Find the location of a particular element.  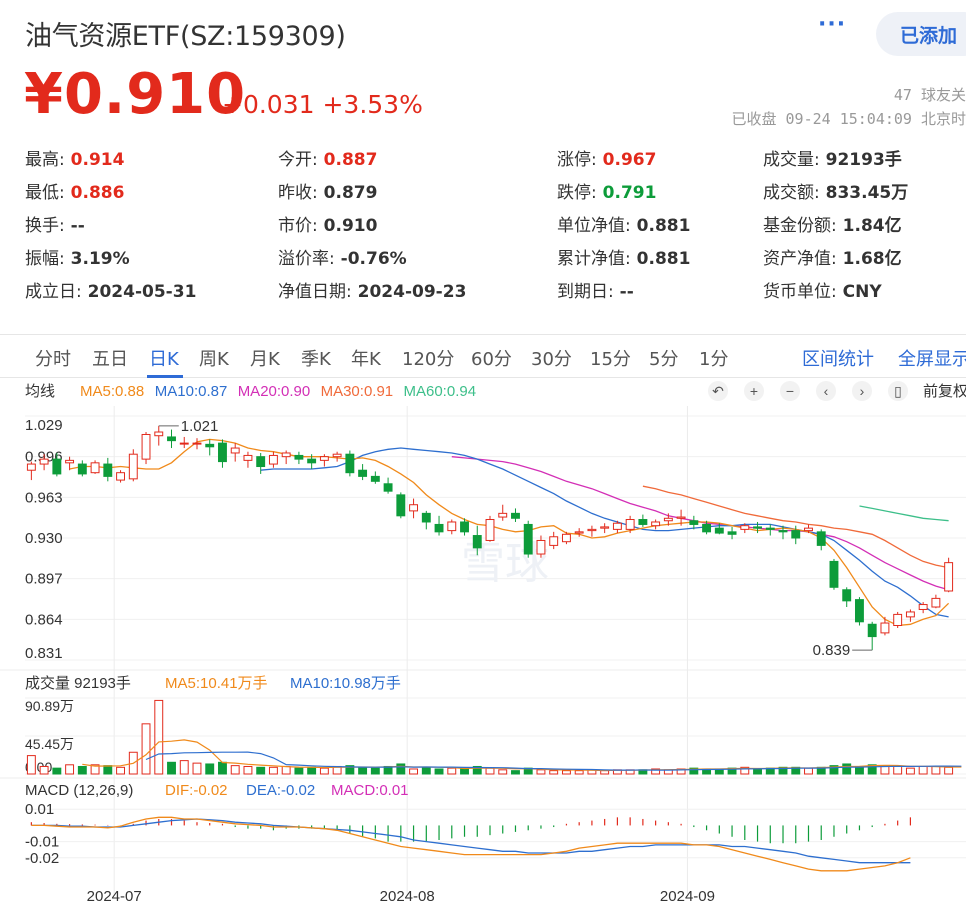

tab-9: 30分 is located at coordinates (551, 359).